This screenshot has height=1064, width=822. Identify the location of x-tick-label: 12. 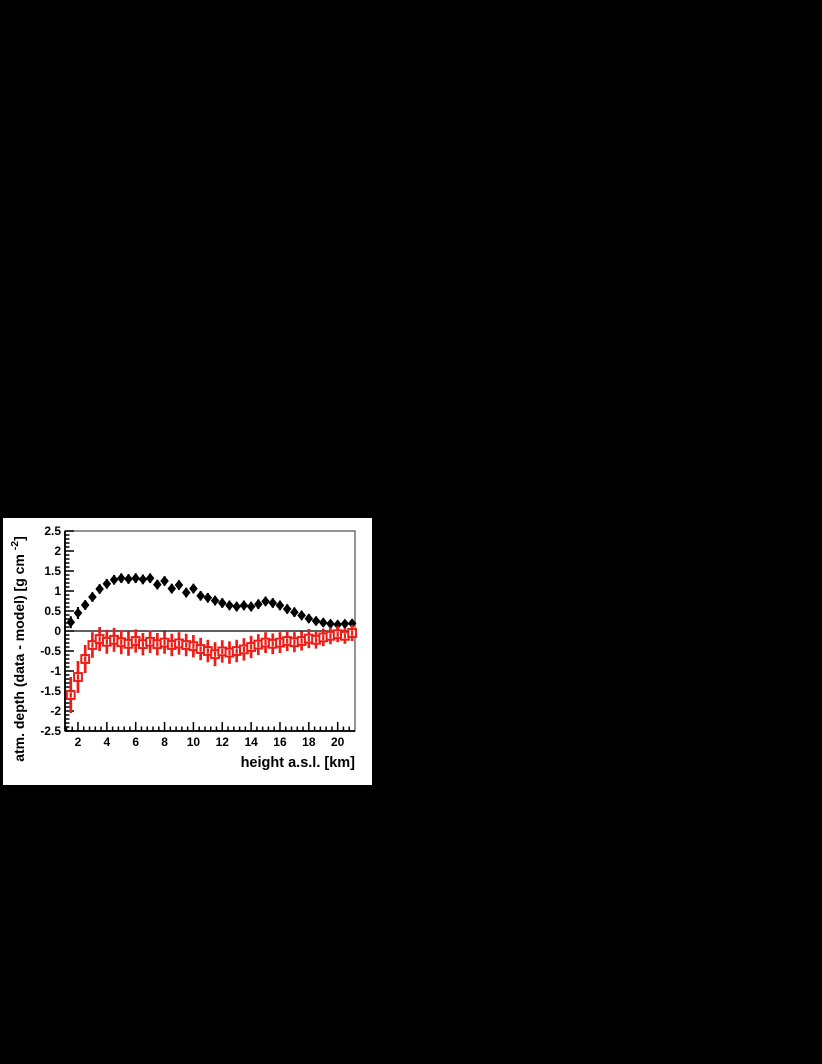
(223, 742).